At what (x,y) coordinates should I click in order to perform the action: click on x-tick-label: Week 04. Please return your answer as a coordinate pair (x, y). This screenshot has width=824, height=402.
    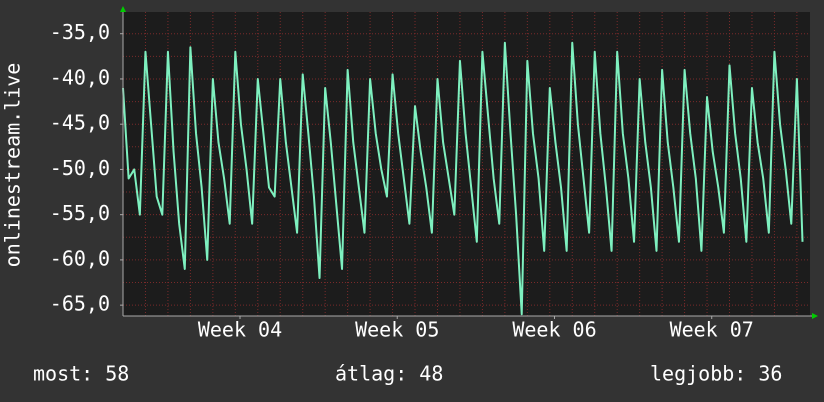
    Looking at the image, I should click on (240, 330).